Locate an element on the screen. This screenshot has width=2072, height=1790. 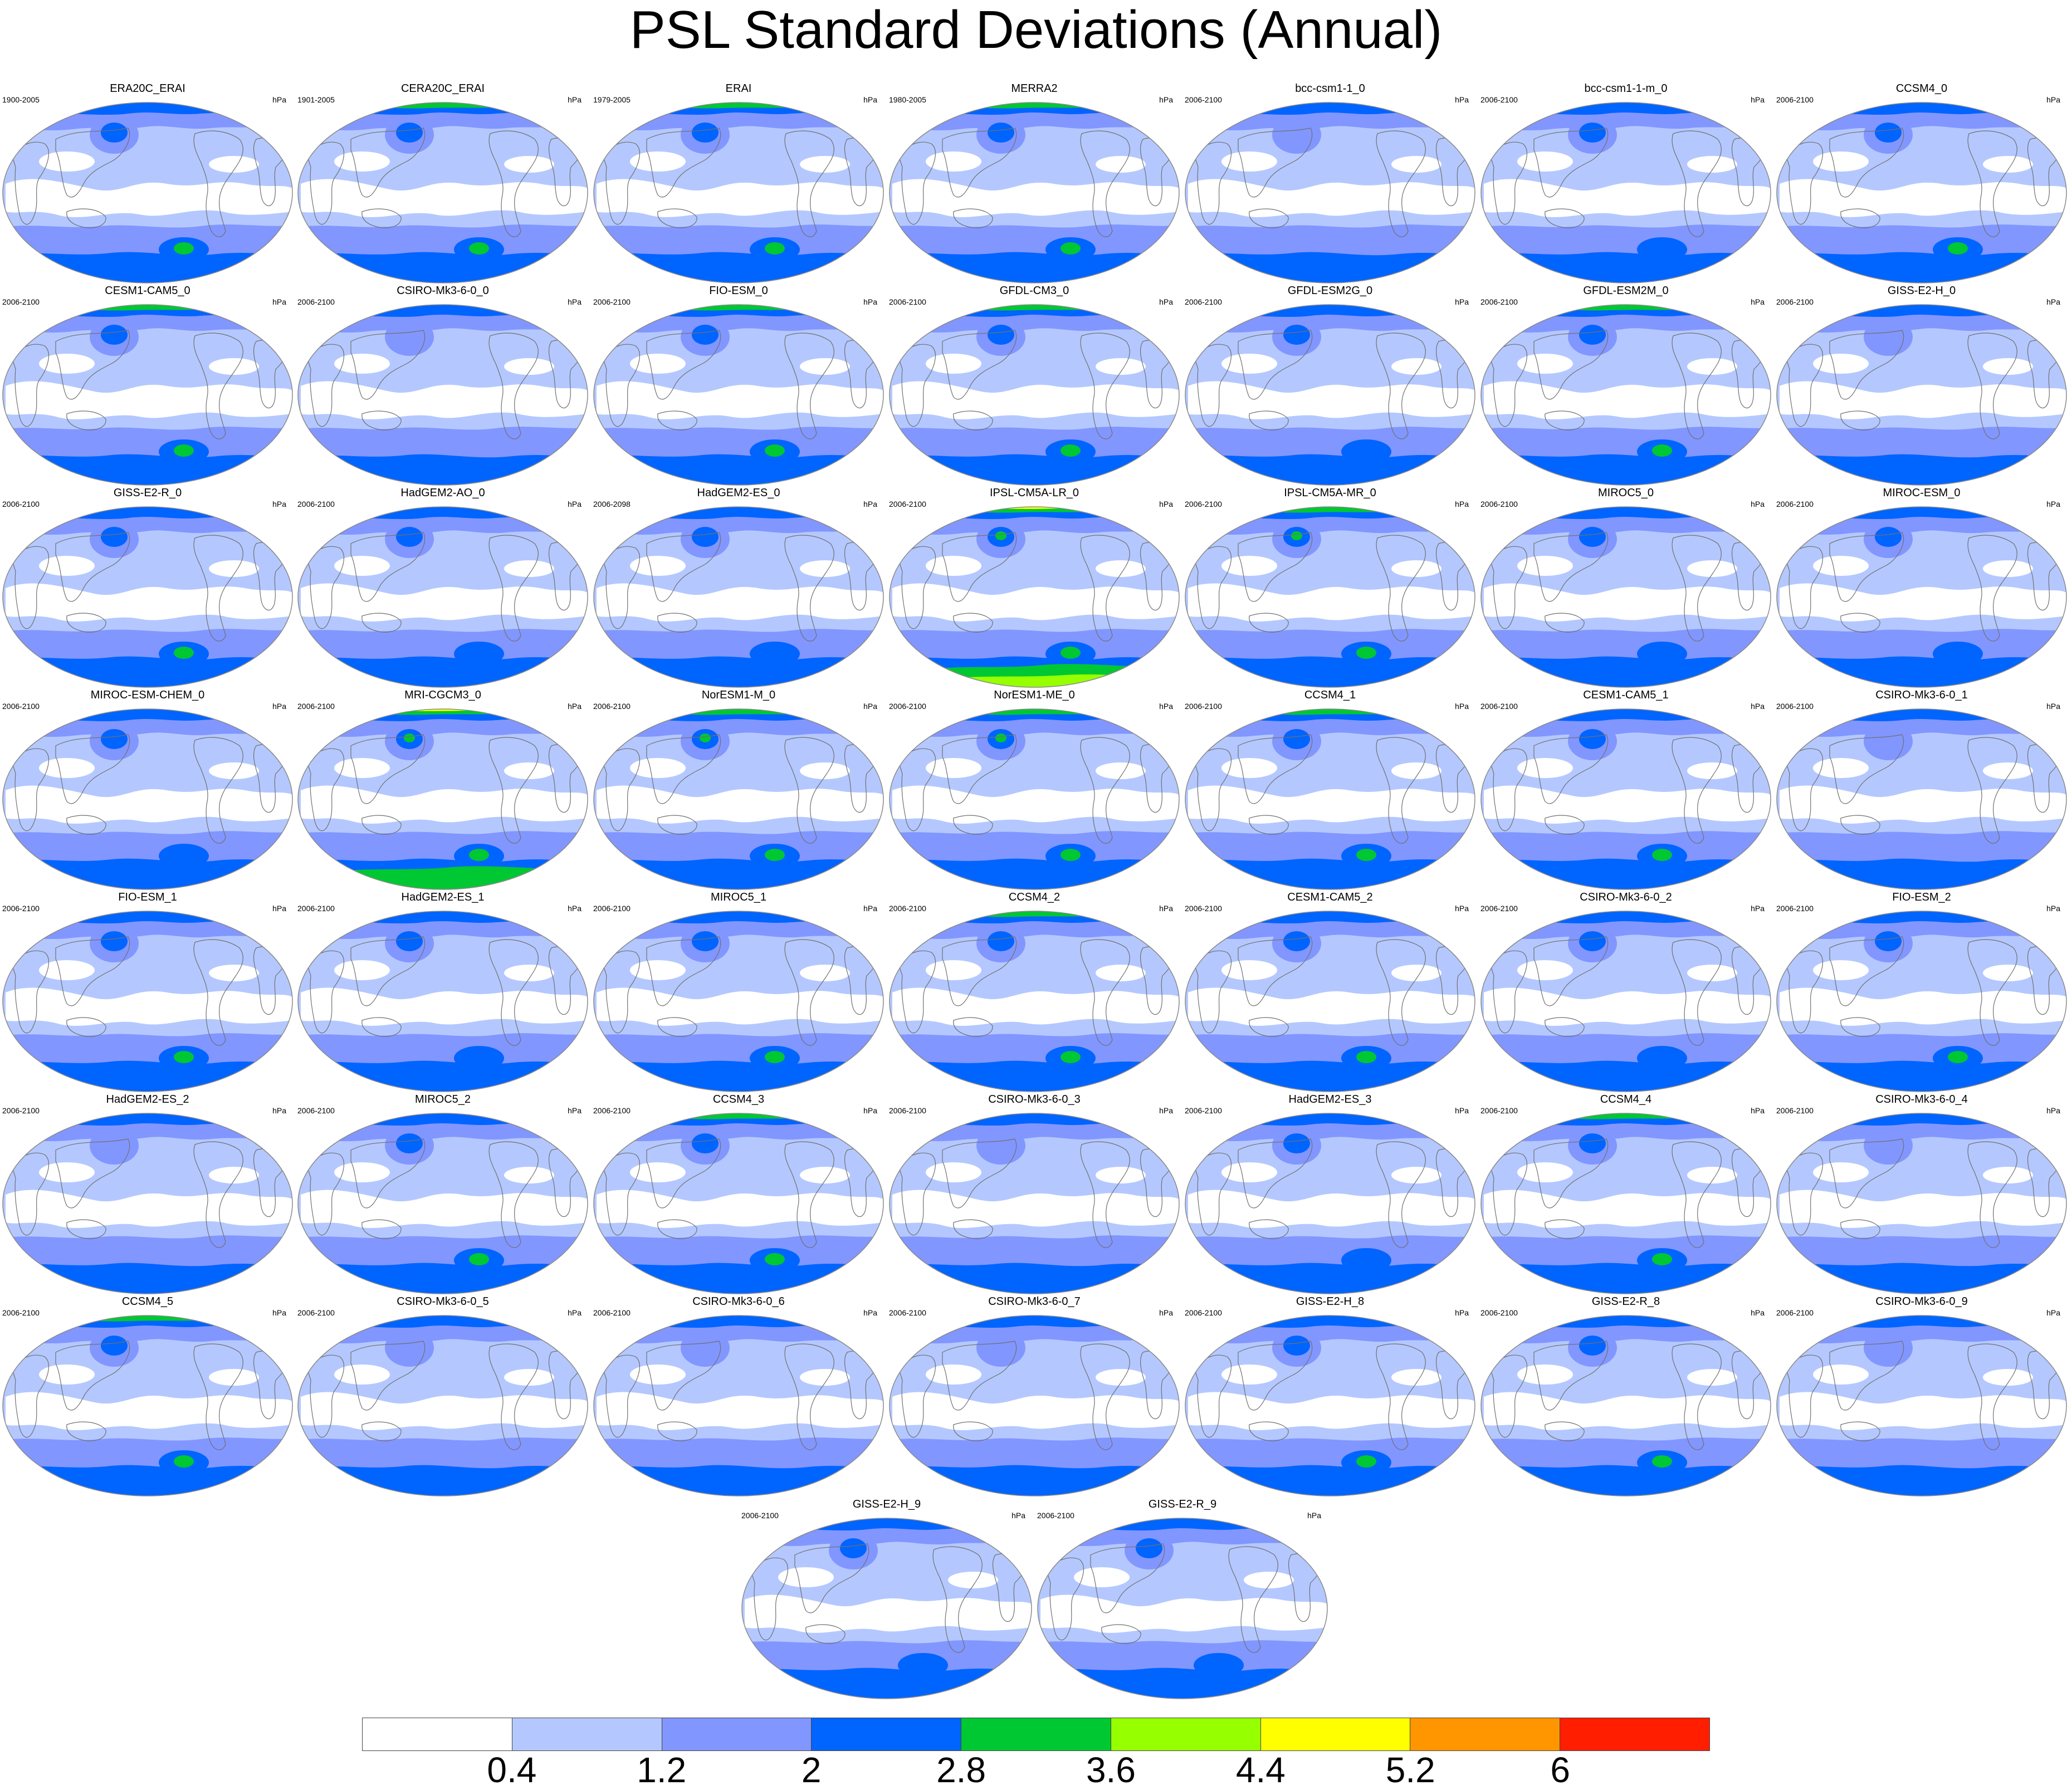
south-extreme-mid is located at coordinates (443, 877).